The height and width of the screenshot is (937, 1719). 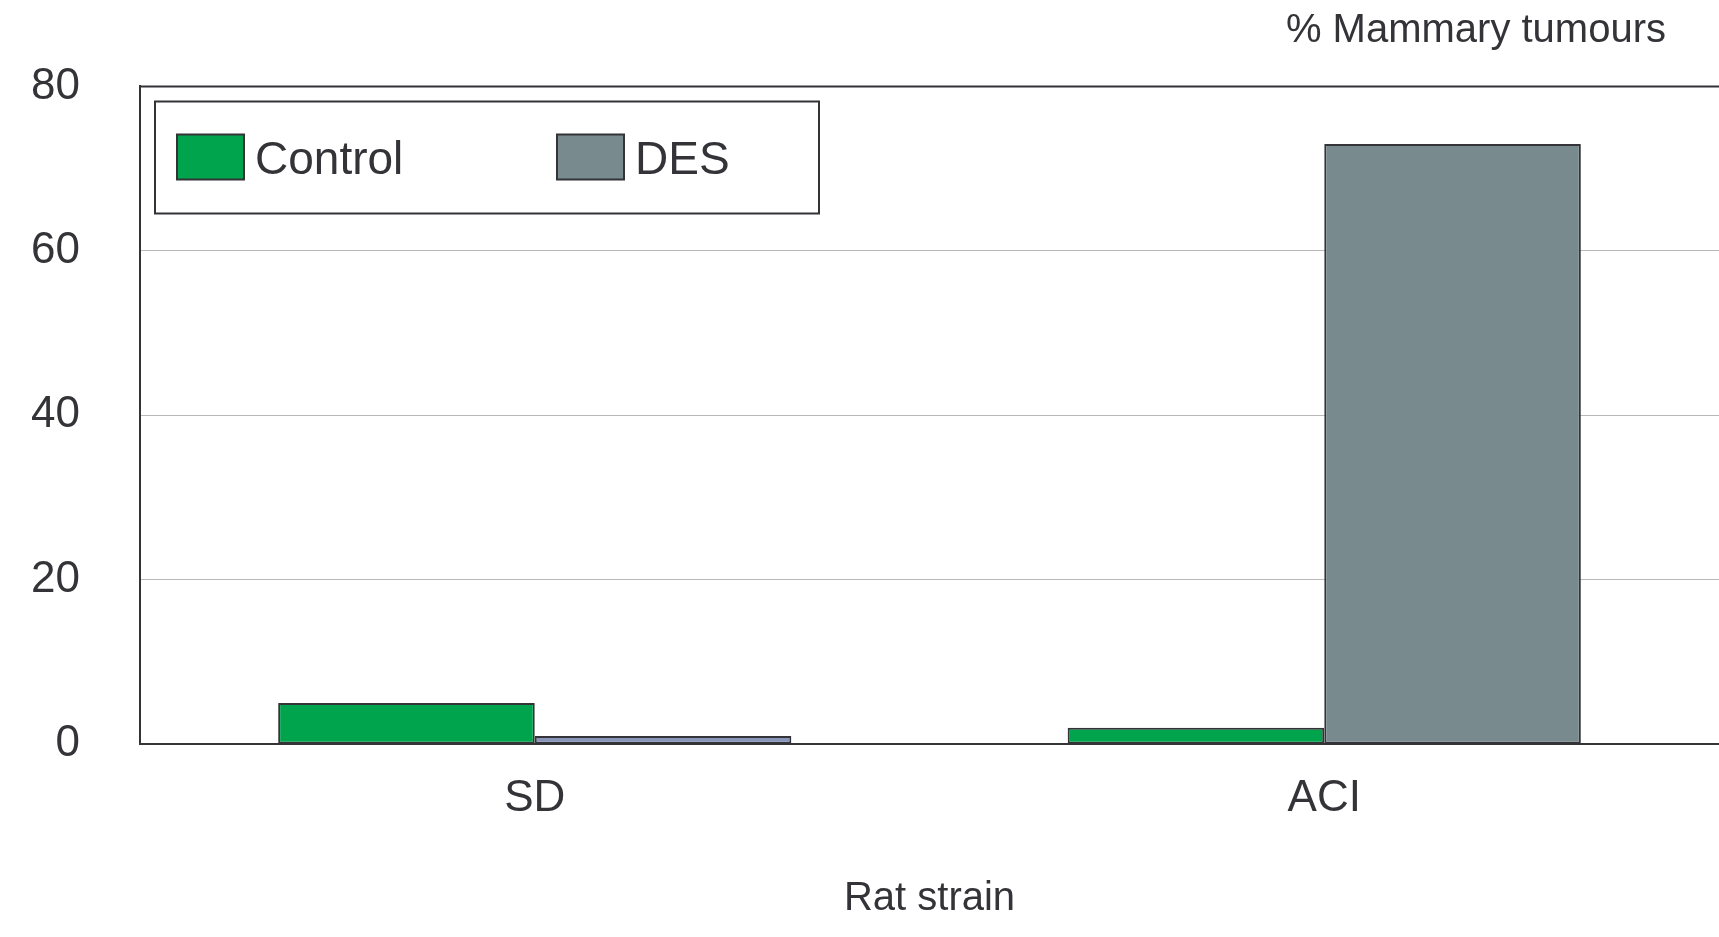 I want to click on y-axis-title: % Mammary tumours, so click(x=1475, y=28).